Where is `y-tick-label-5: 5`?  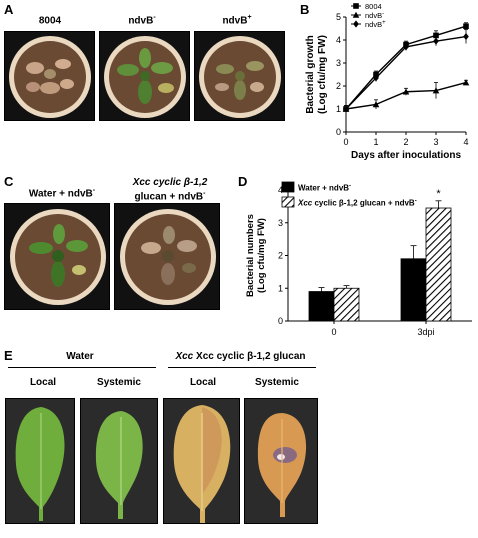 y-tick-label-5: 5 is located at coordinates (338, 17).